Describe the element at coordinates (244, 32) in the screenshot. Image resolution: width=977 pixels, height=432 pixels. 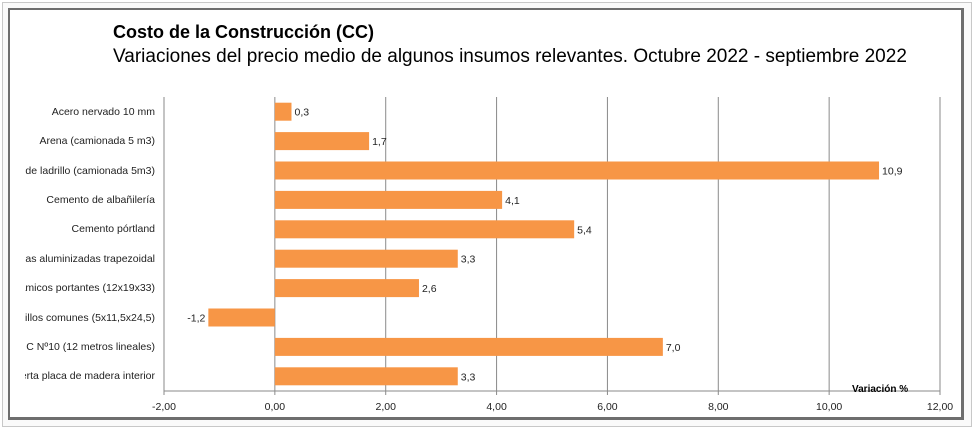
I see `chart-title: Costo de la Construcción (CC)` at that location.